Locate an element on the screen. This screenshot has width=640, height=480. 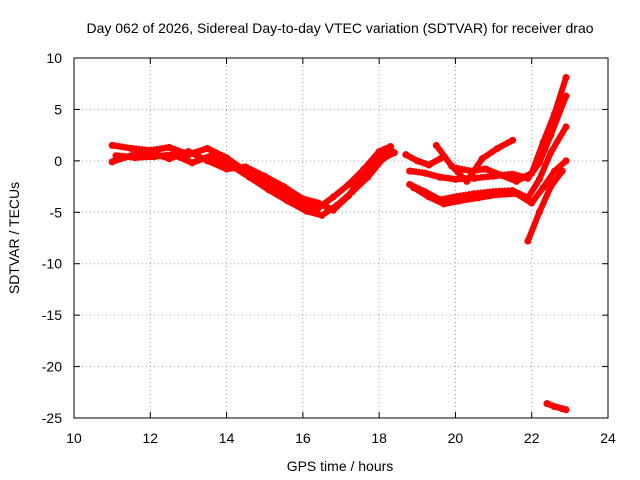
series-trace-10-edge is located at coordinates (545, 203).